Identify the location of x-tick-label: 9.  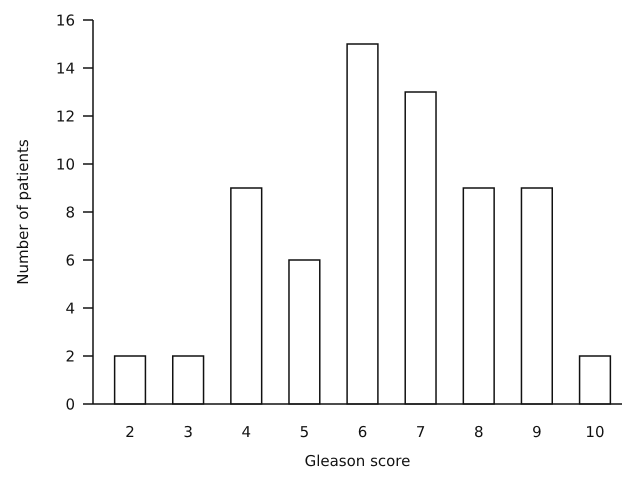
(537, 432).